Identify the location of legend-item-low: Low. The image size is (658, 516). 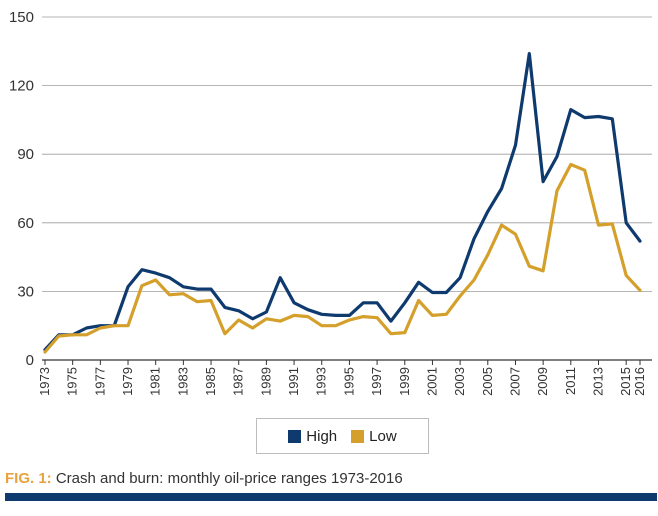
(374, 436).